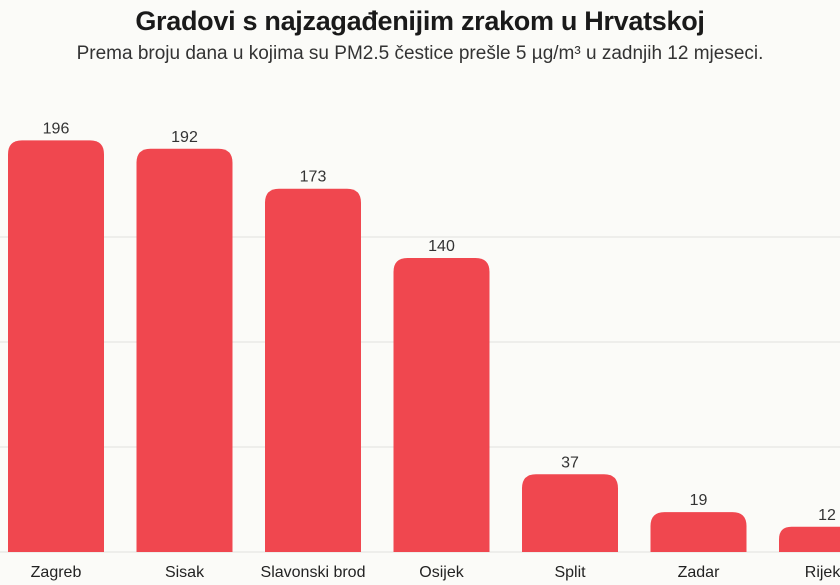 Image resolution: width=840 pixels, height=585 pixels. What do you see at coordinates (185, 572) in the screenshot?
I see `x-tick-label: Sisak` at bounding box center [185, 572].